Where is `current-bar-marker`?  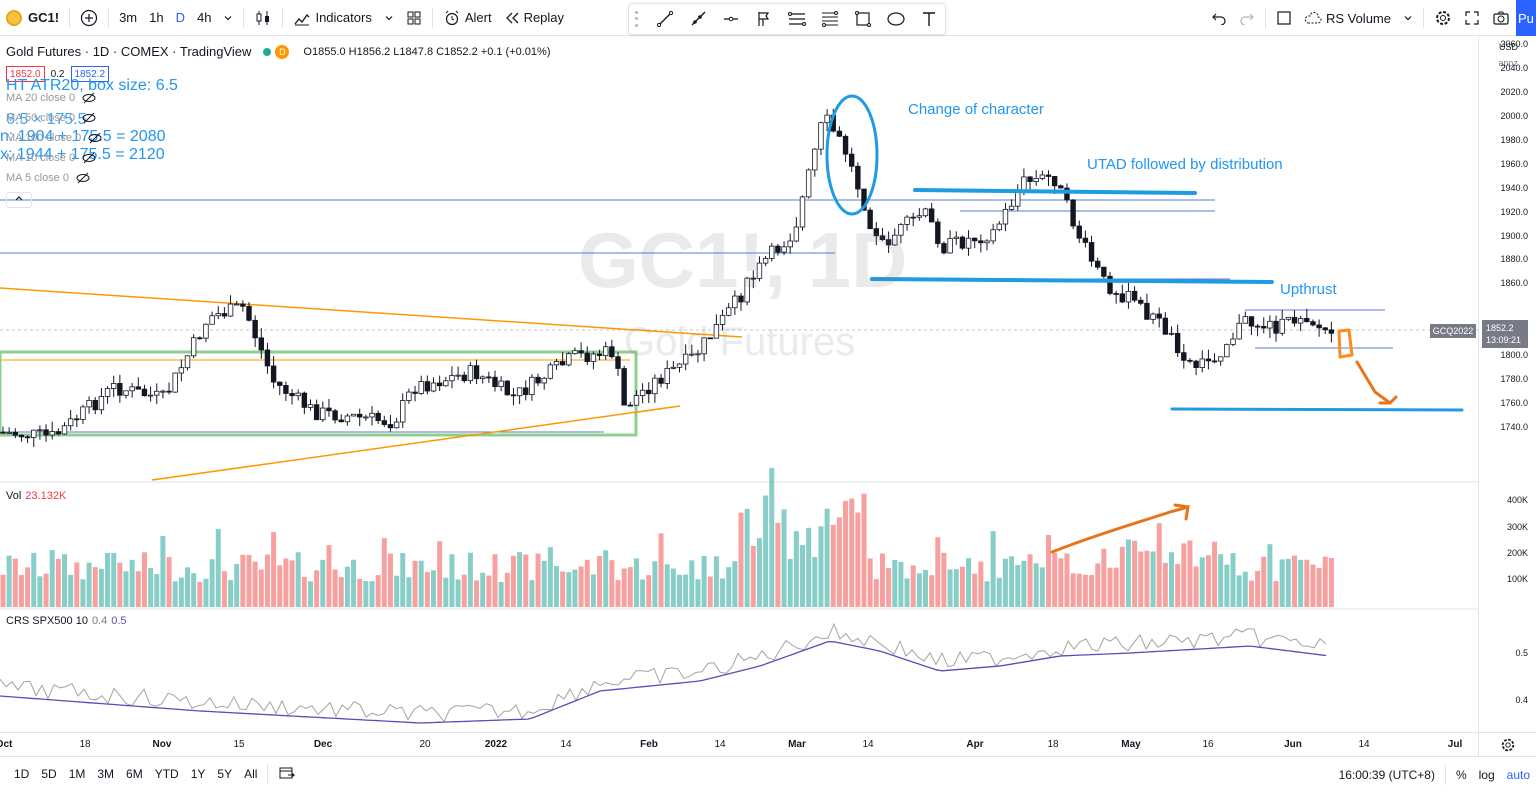
current-bar-marker is located at coordinates (1345, 343).